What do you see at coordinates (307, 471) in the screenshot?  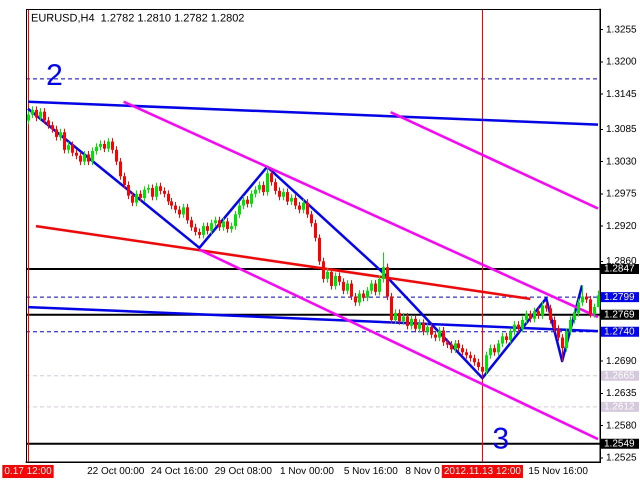 I see `x-tick-label: 1 Nov 00:00` at bounding box center [307, 471].